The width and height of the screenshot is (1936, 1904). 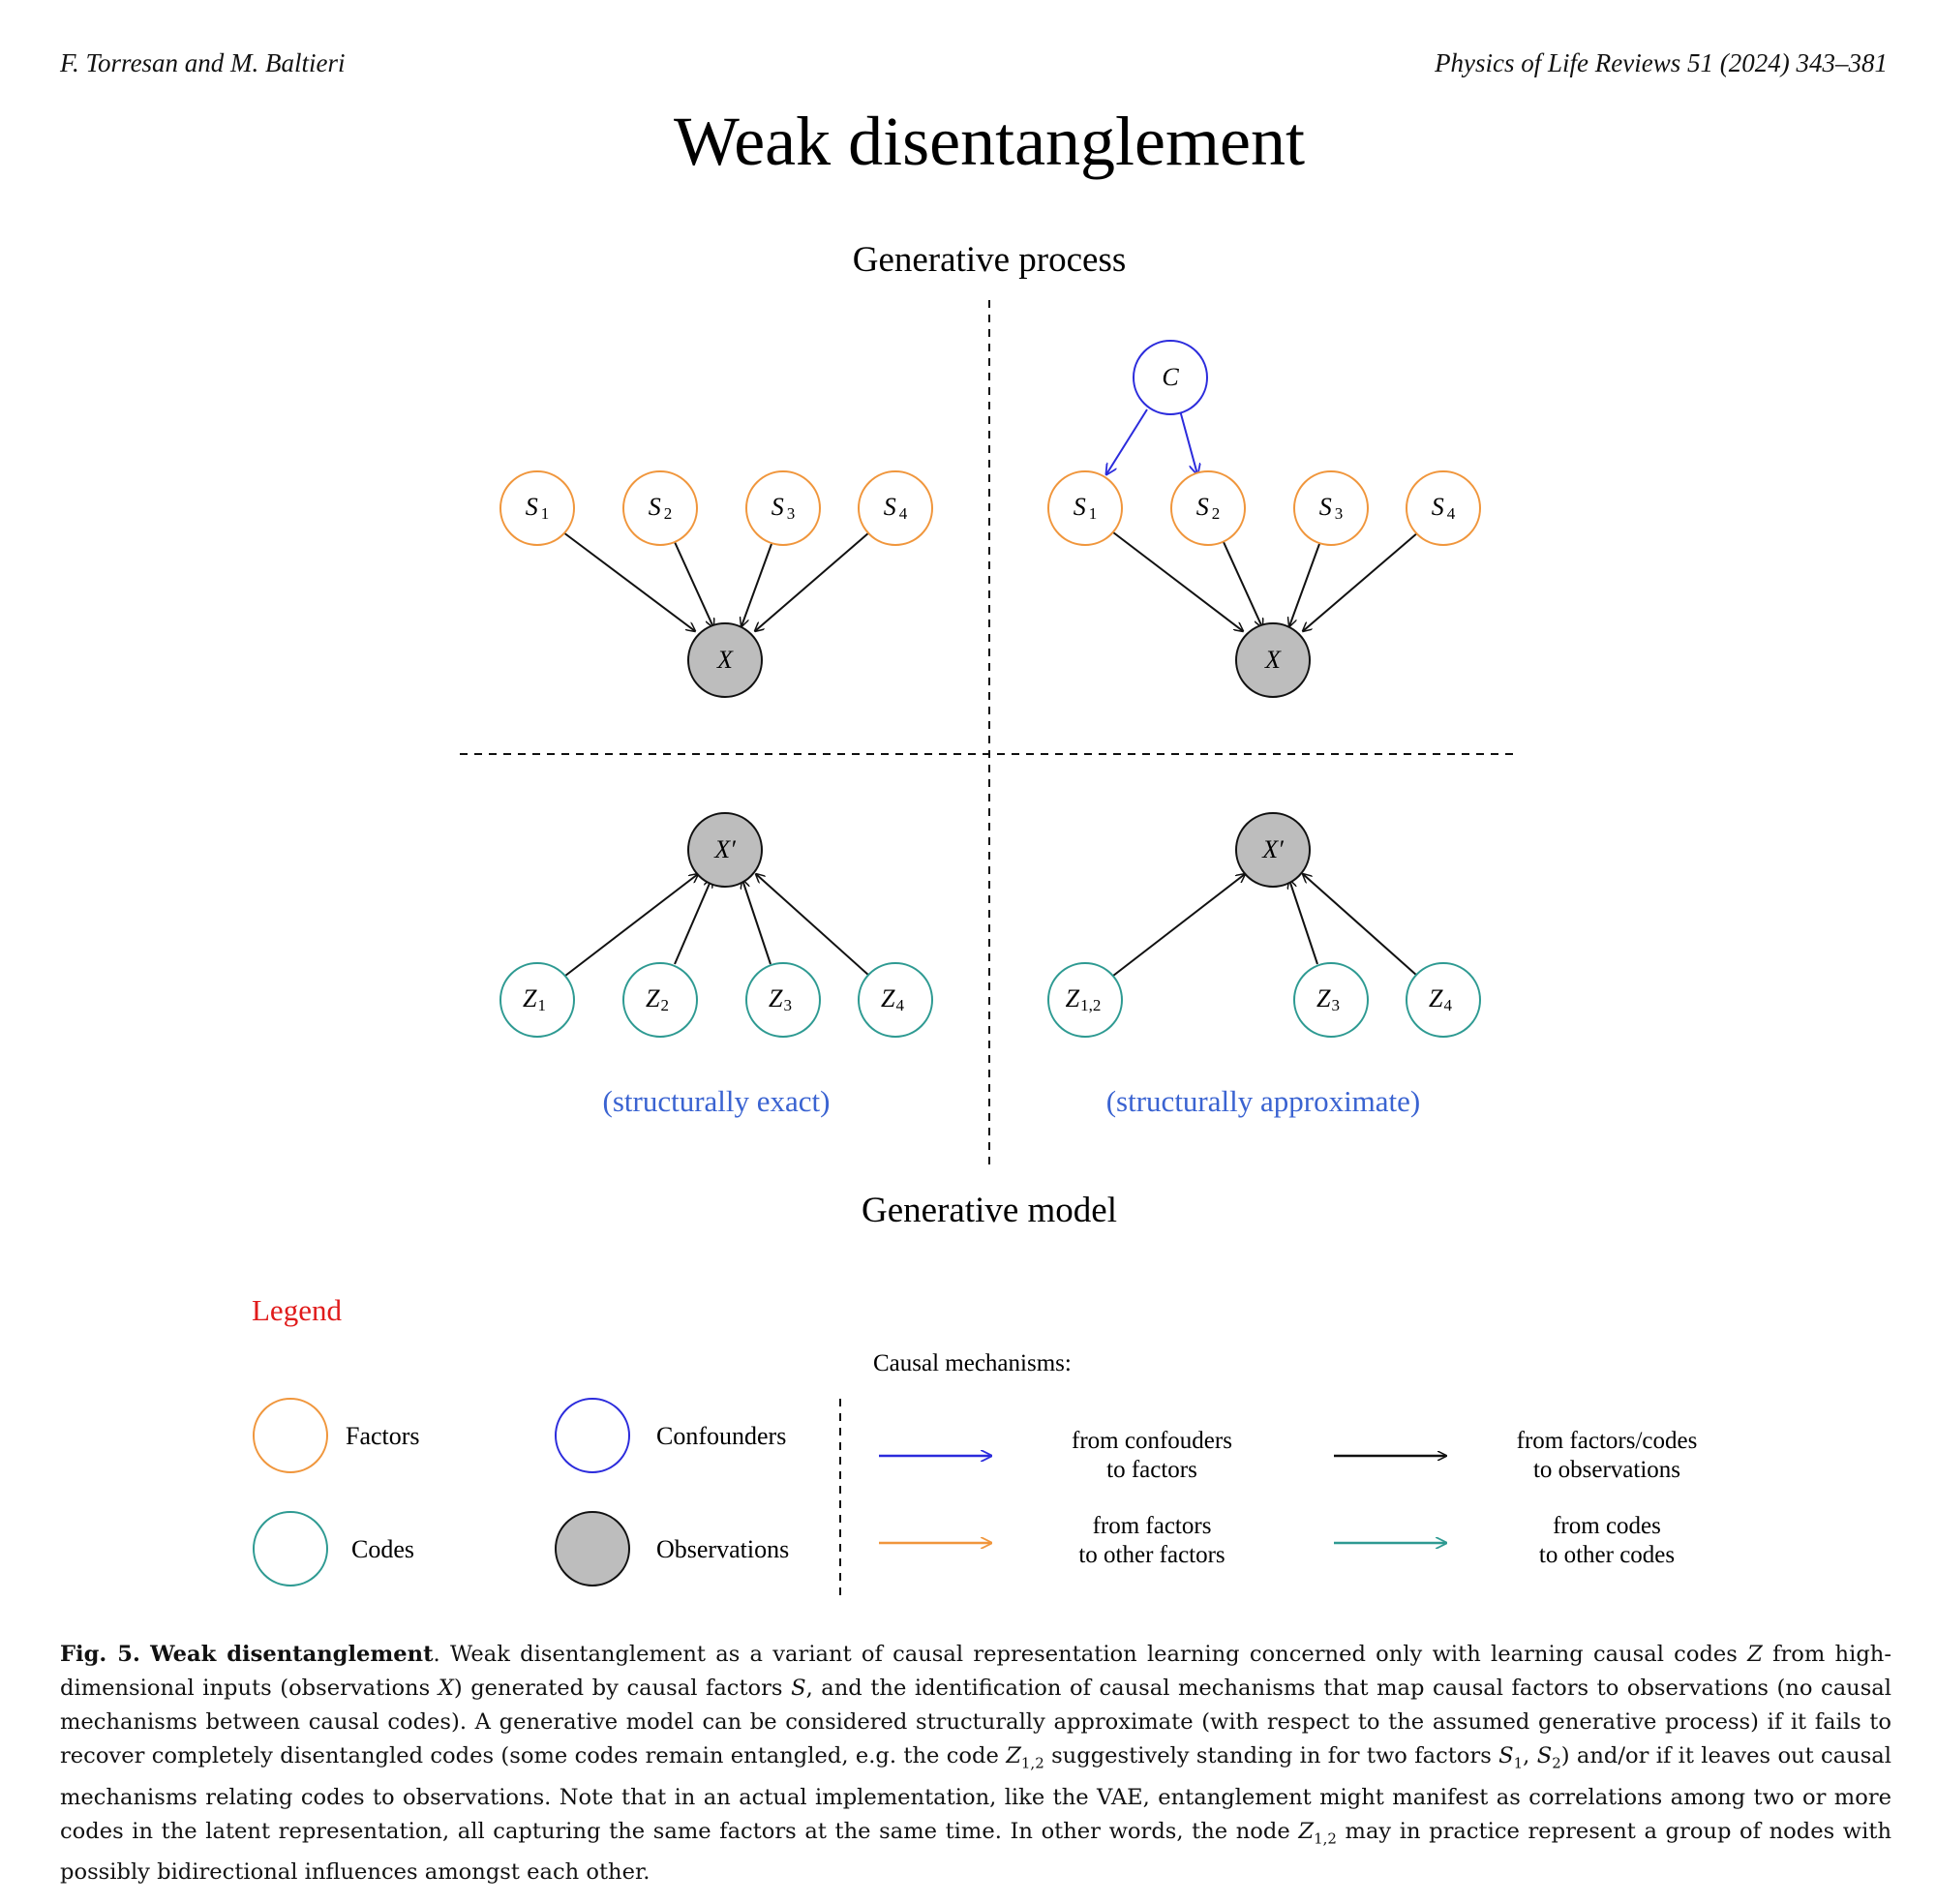 What do you see at coordinates (1242, 584) in the screenshot?
I see `edge-s2-x-right` at bounding box center [1242, 584].